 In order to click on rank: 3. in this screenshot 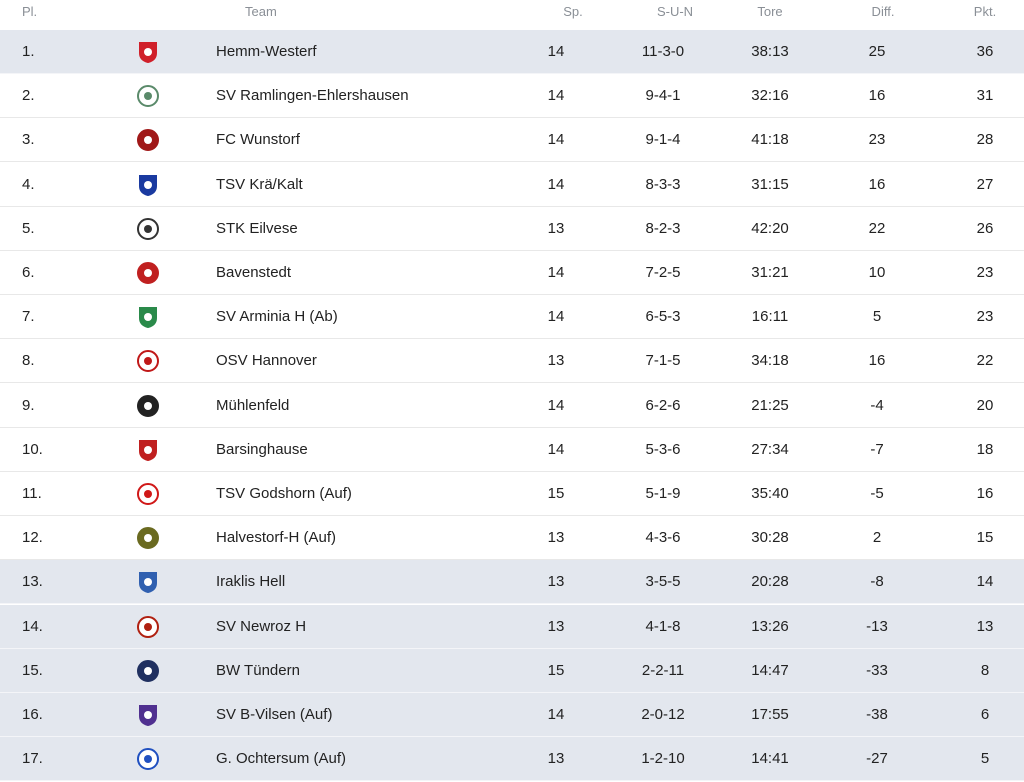, I will do `click(28, 140)`.